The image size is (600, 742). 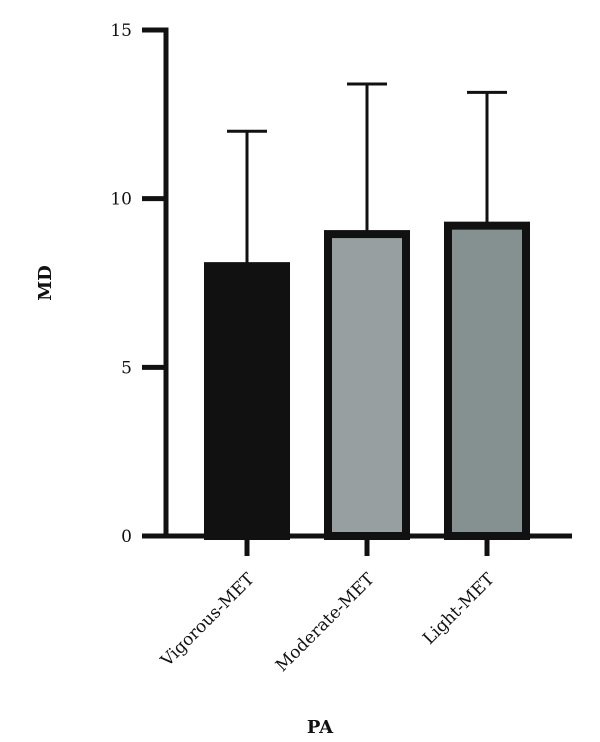 What do you see at coordinates (320, 727) in the screenshot?
I see `x-axis-title: PA` at bounding box center [320, 727].